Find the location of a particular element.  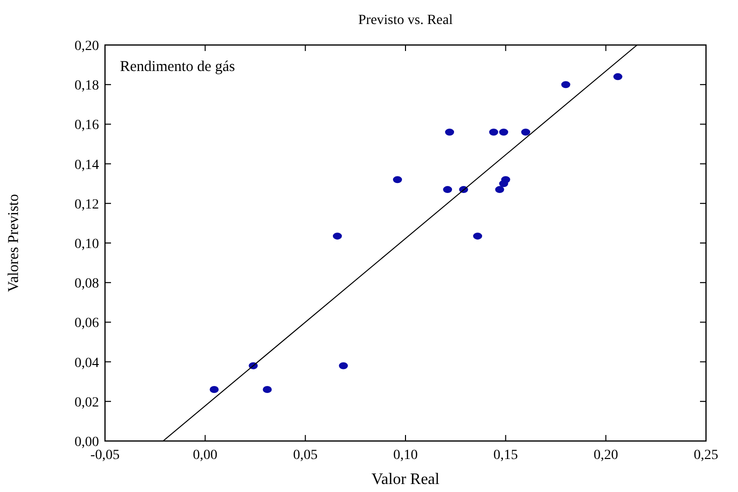

x-tick-label: 0,25 is located at coordinates (706, 455).